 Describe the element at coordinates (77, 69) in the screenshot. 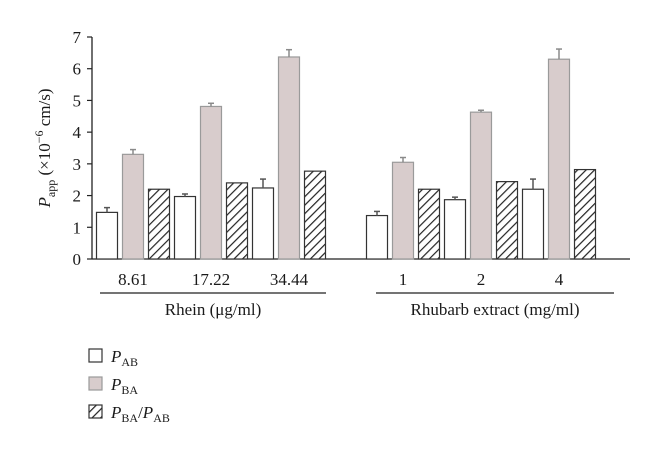

I see `y-tick-label: 6` at that location.